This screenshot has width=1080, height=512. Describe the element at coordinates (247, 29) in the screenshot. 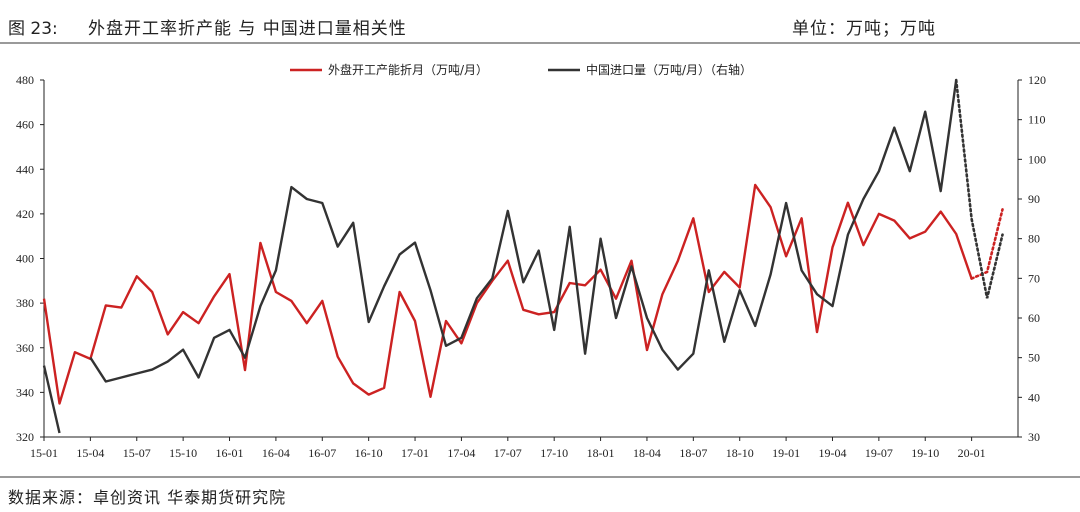

I see `chart-title: 外盘开工率折产能 与 中国进口量相关性` at that location.